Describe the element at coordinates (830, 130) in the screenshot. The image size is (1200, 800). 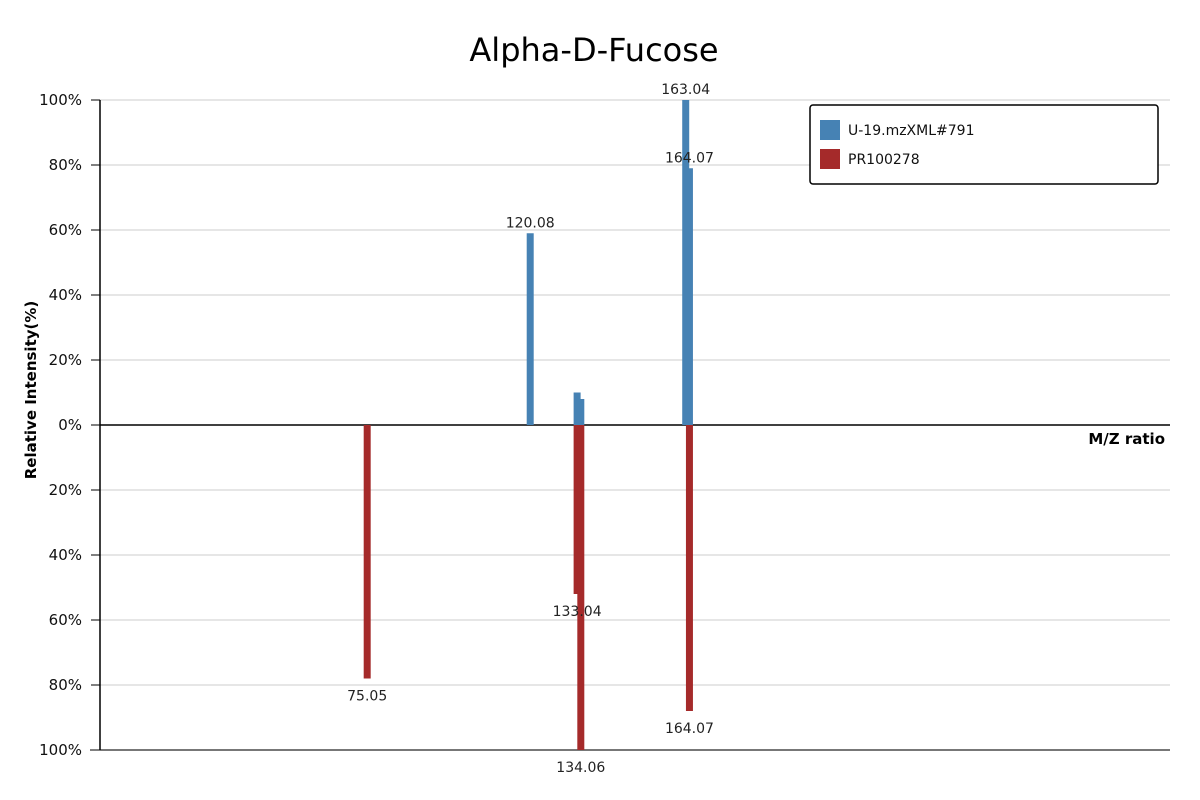
I see `legend-swatch-u19` at that location.